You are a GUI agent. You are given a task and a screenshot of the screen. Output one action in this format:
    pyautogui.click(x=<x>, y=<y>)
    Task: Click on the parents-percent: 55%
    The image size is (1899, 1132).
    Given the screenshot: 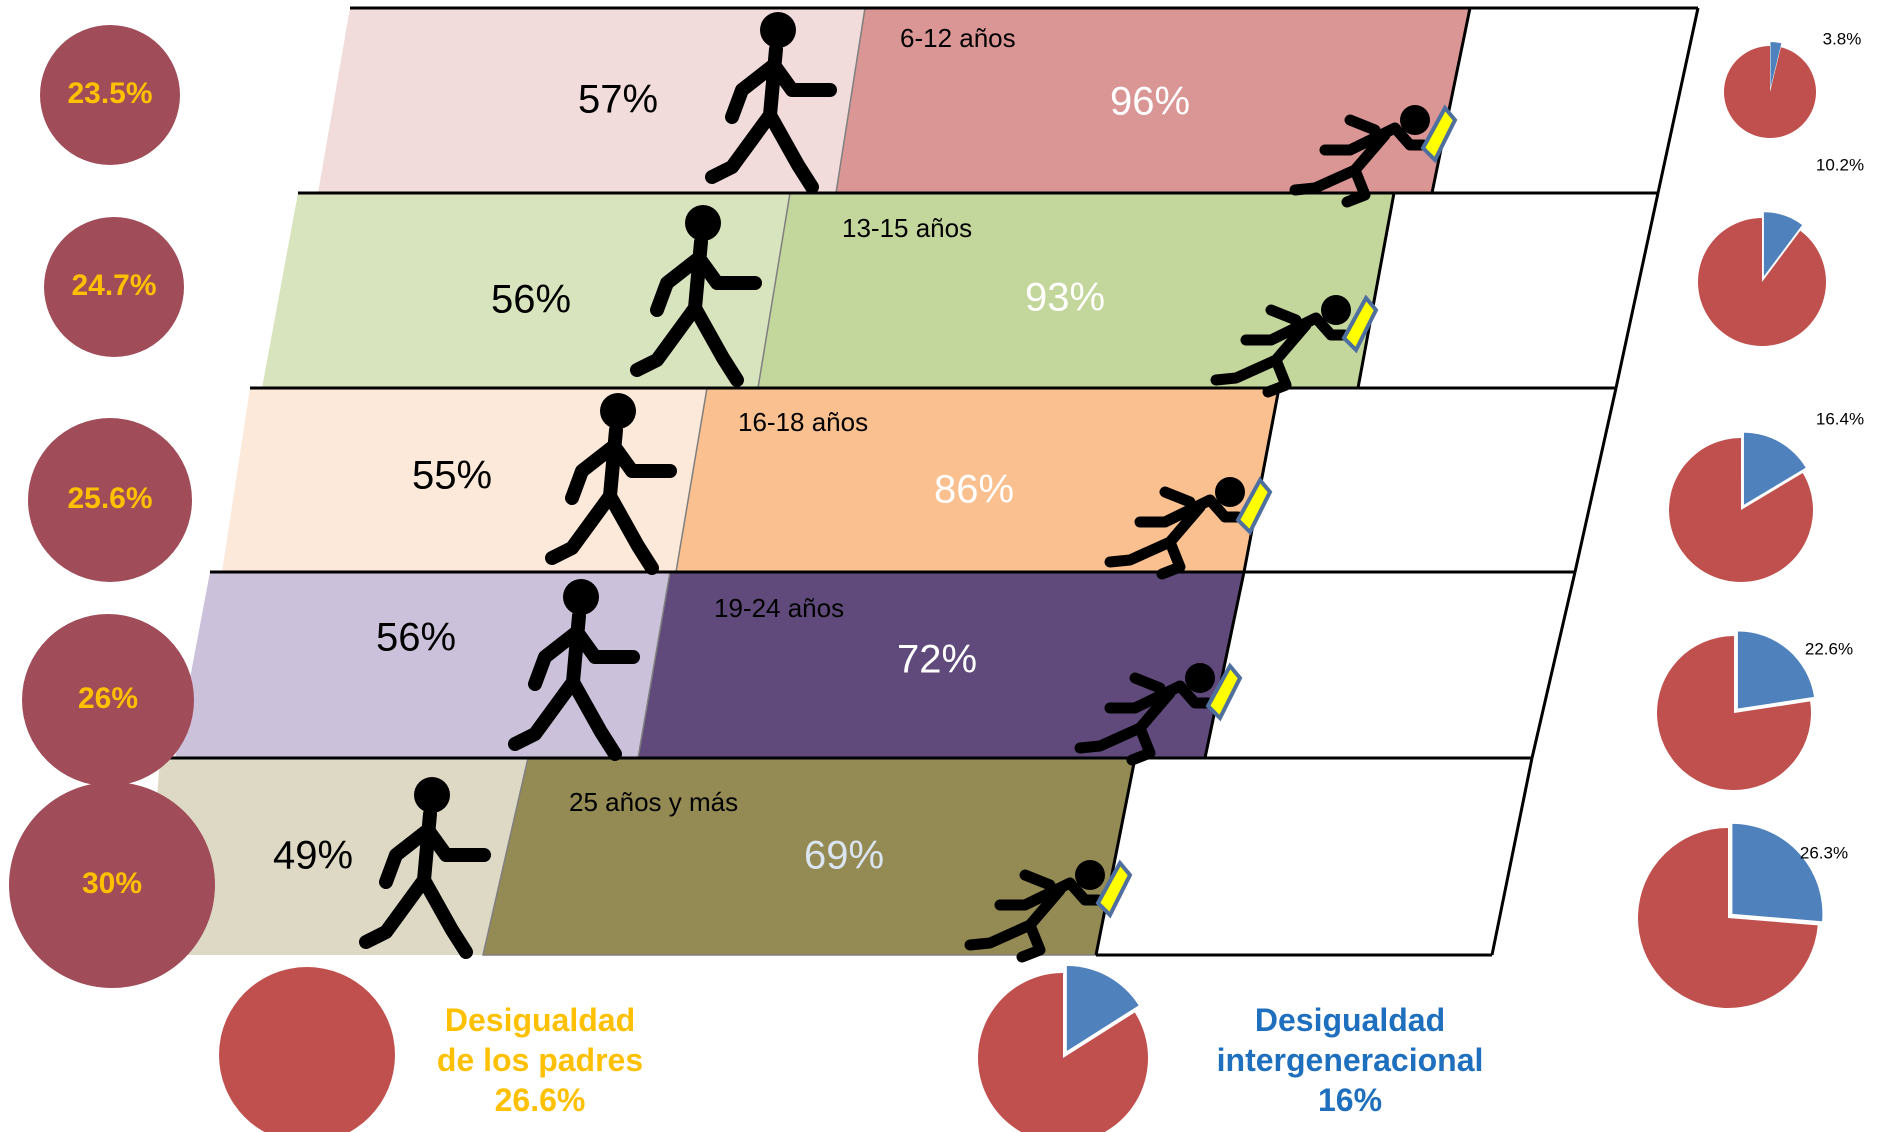 What is the action you would take?
    pyautogui.click(x=452, y=476)
    